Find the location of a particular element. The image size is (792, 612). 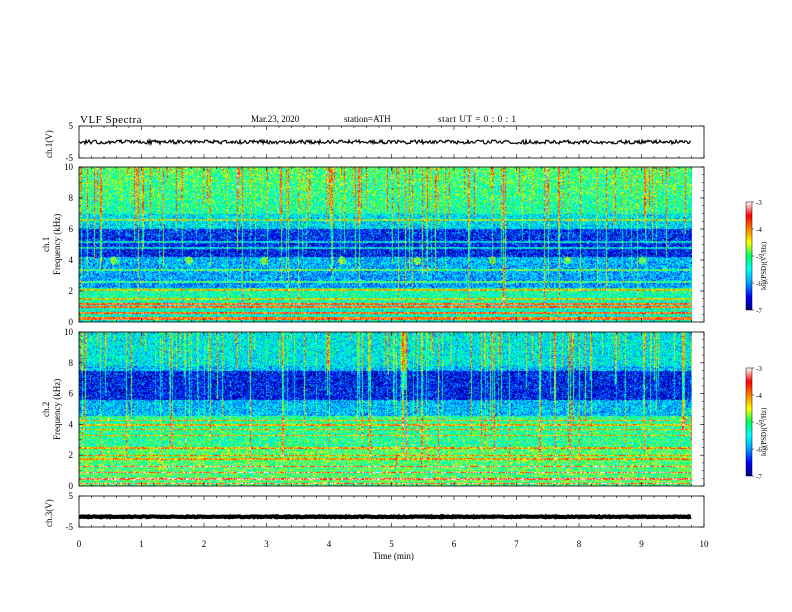

ch2-spectrogram-ytick-label: 2 is located at coordinates (71, 455).